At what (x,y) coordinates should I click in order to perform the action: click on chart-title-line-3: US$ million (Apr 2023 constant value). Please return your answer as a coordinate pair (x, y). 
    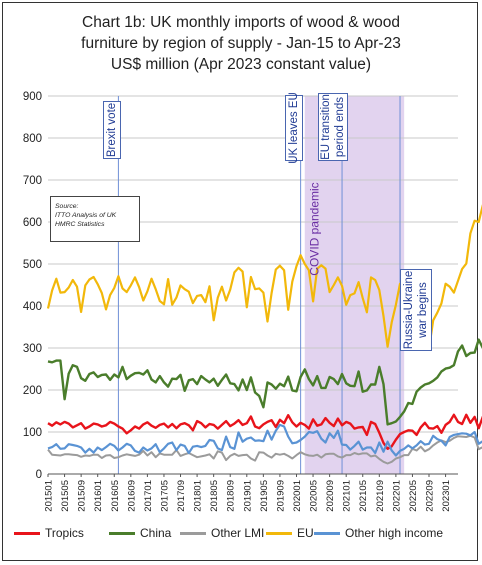
    Looking at the image, I should click on (241, 64).